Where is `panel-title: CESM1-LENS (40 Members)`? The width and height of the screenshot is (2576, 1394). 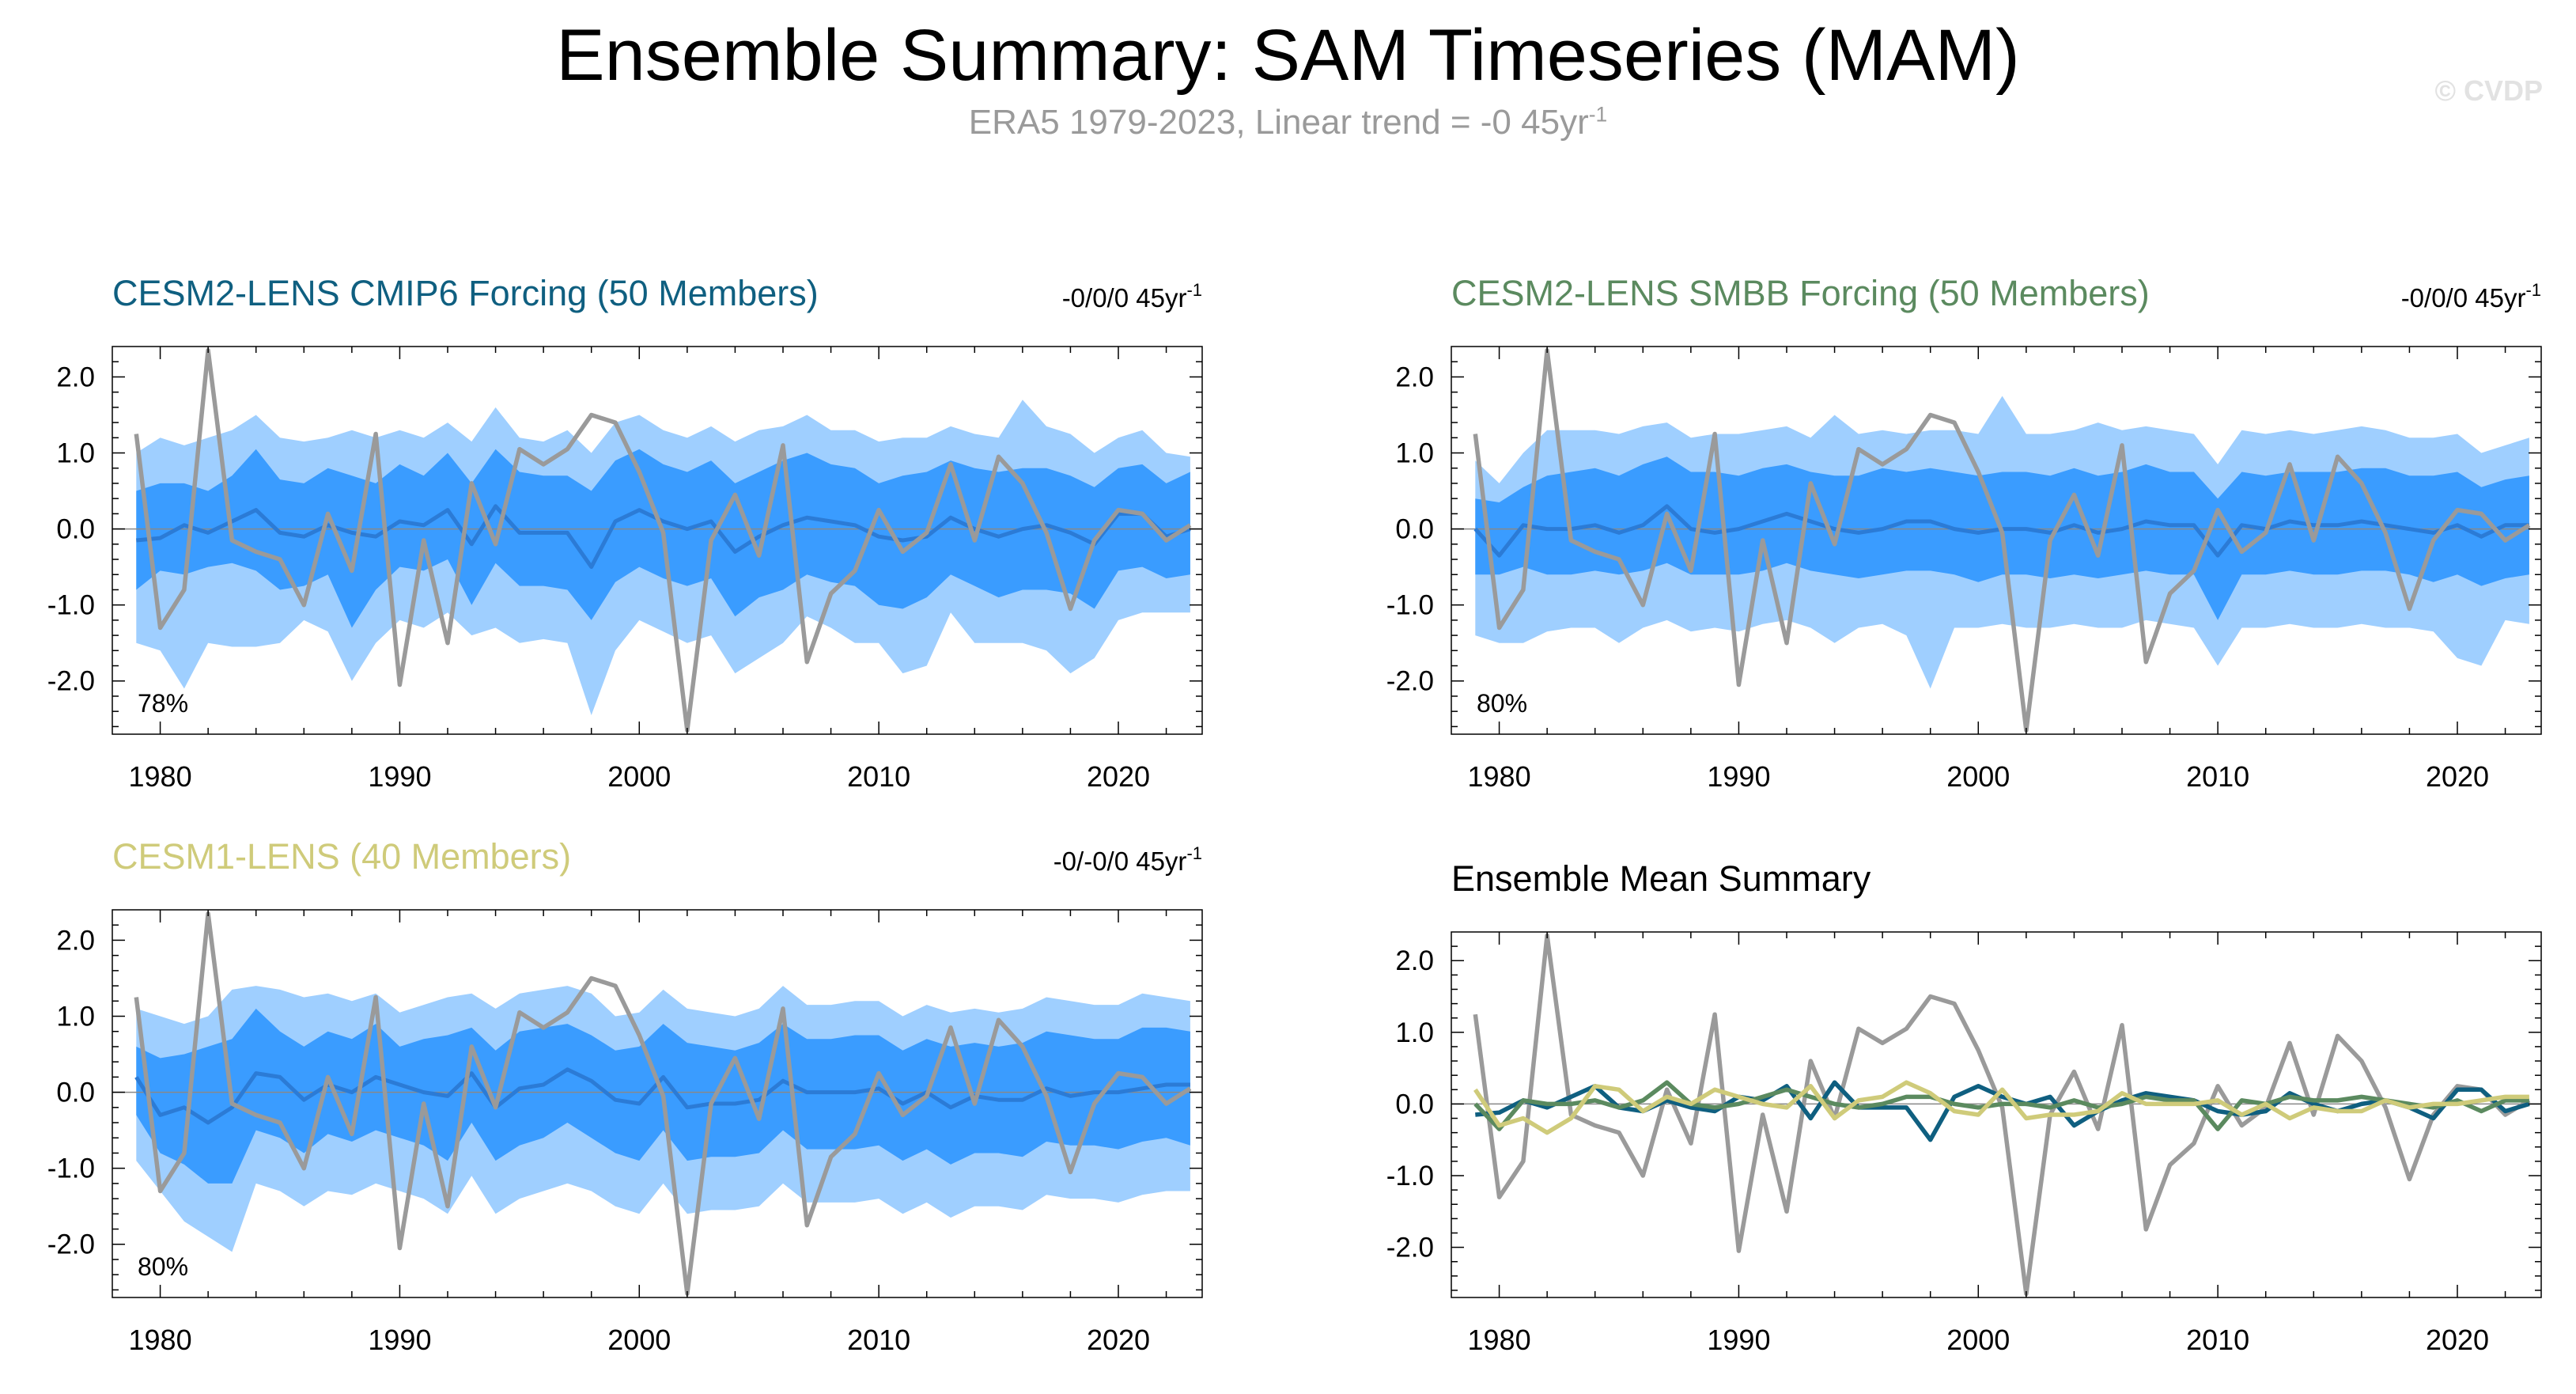 panel-title: CESM1-LENS (40 Members) is located at coordinates (341, 856).